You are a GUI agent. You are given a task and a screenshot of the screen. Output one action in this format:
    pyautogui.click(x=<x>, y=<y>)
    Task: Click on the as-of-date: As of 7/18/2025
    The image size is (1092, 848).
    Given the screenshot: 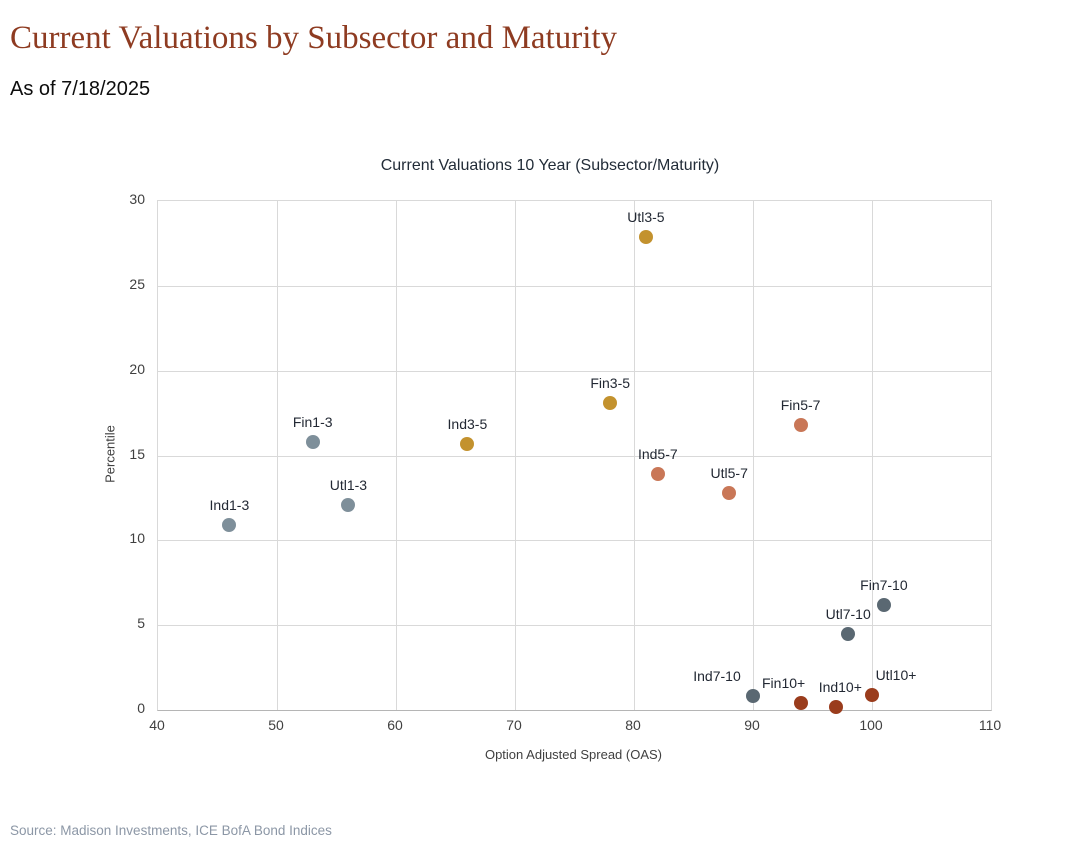 What is the action you would take?
    pyautogui.click(x=80, y=89)
    